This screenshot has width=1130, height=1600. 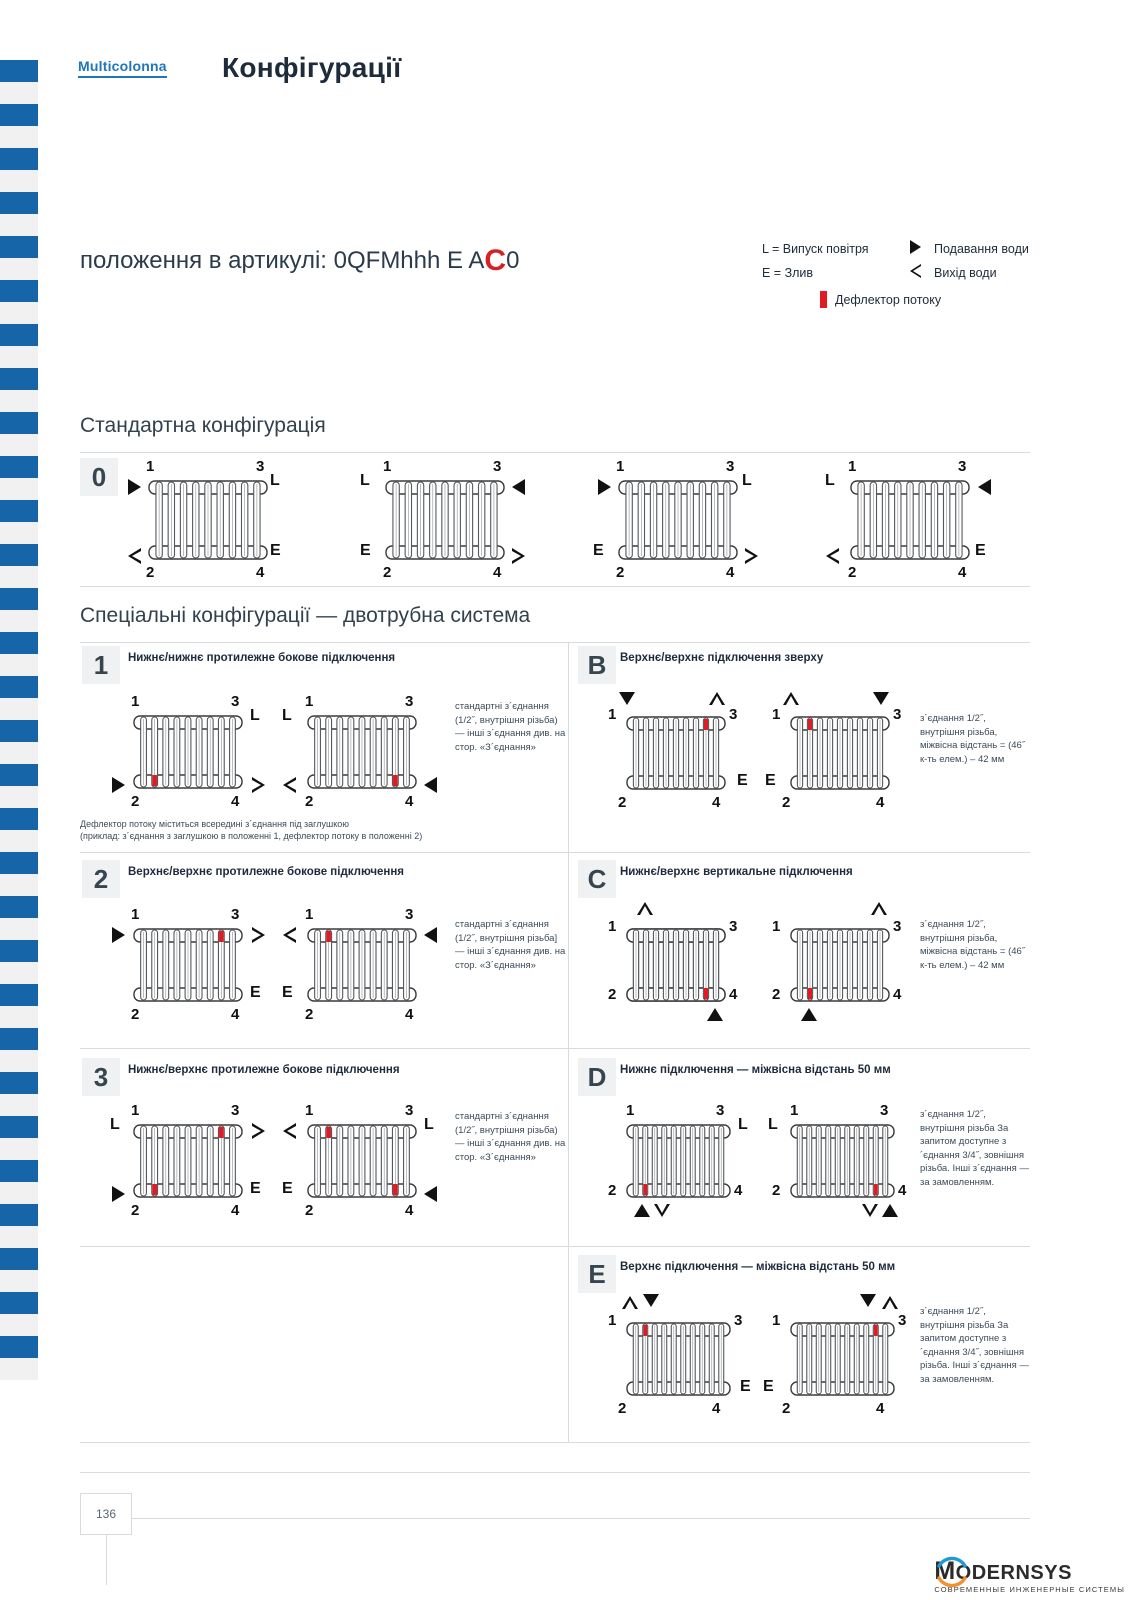 I want to click on logo-name: ODERNSYS, so click(x=1013, y=1573).